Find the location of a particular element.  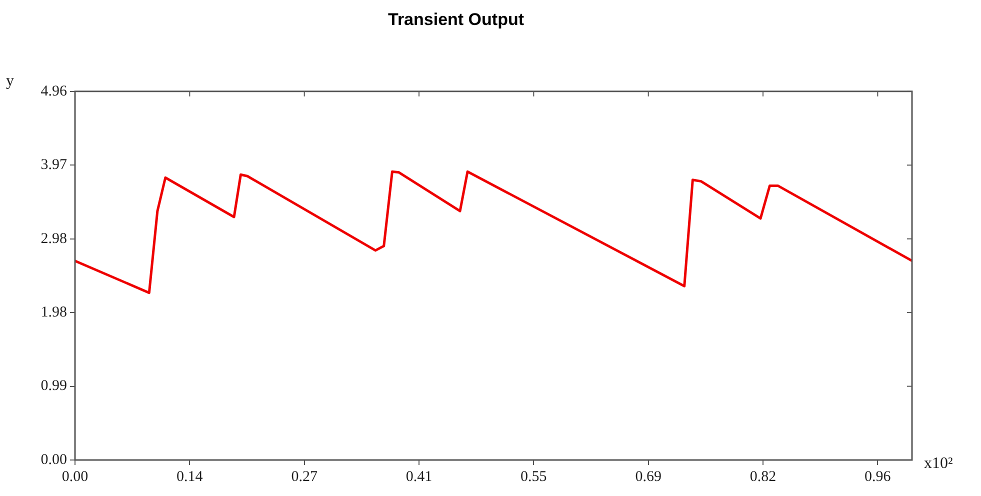

chart-title: Transient Output is located at coordinates (456, 19).